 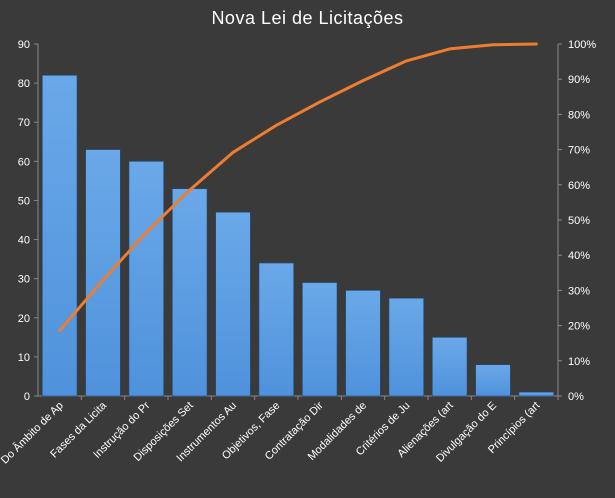 What do you see at coordinates (24, 241) in the screenshot?
I see `y-tick-label: 40` at bounding box center [24, 241].